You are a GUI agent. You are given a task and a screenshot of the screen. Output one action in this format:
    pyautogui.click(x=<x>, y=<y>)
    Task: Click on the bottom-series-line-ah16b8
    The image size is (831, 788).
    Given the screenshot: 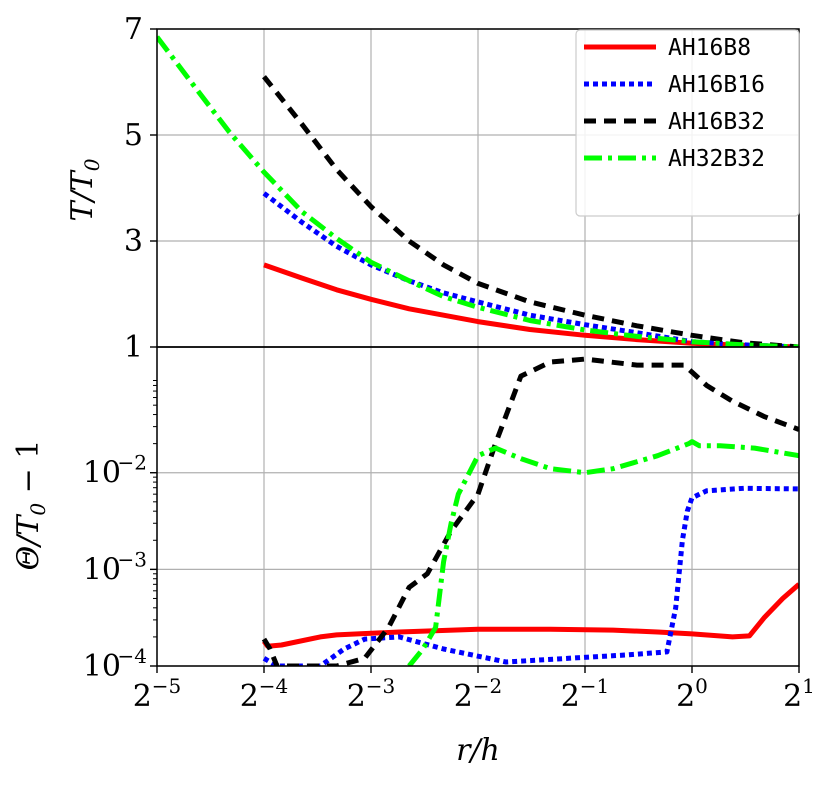 What is the action you would take?
    pyautogui.click(x=530, y=615)
    